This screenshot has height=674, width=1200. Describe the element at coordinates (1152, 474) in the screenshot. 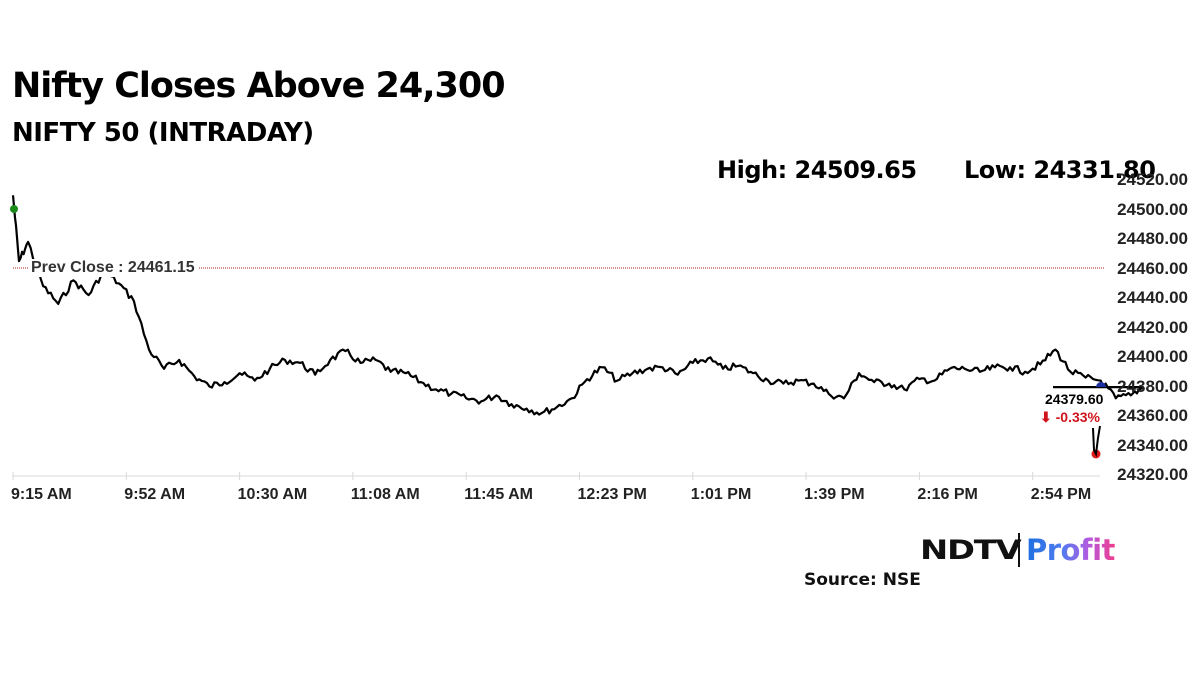

I see `y-tick-label: 24320.00` at that location.